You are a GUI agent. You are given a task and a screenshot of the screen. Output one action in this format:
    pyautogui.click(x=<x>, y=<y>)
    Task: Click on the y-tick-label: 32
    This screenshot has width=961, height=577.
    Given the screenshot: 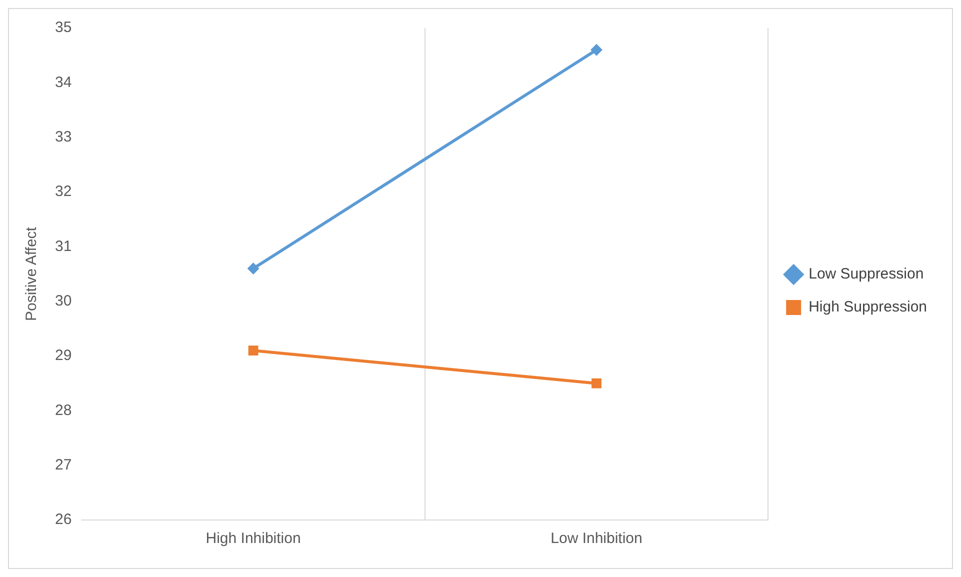 What is the action you would take?
    pyautogui.click(x=63, y=191)
    